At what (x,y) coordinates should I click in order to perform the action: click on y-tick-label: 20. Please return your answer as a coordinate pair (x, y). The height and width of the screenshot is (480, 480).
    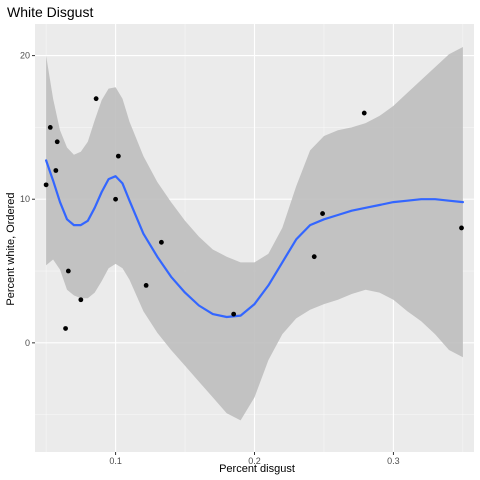
    Looking at the image, I should click on (25, 56).